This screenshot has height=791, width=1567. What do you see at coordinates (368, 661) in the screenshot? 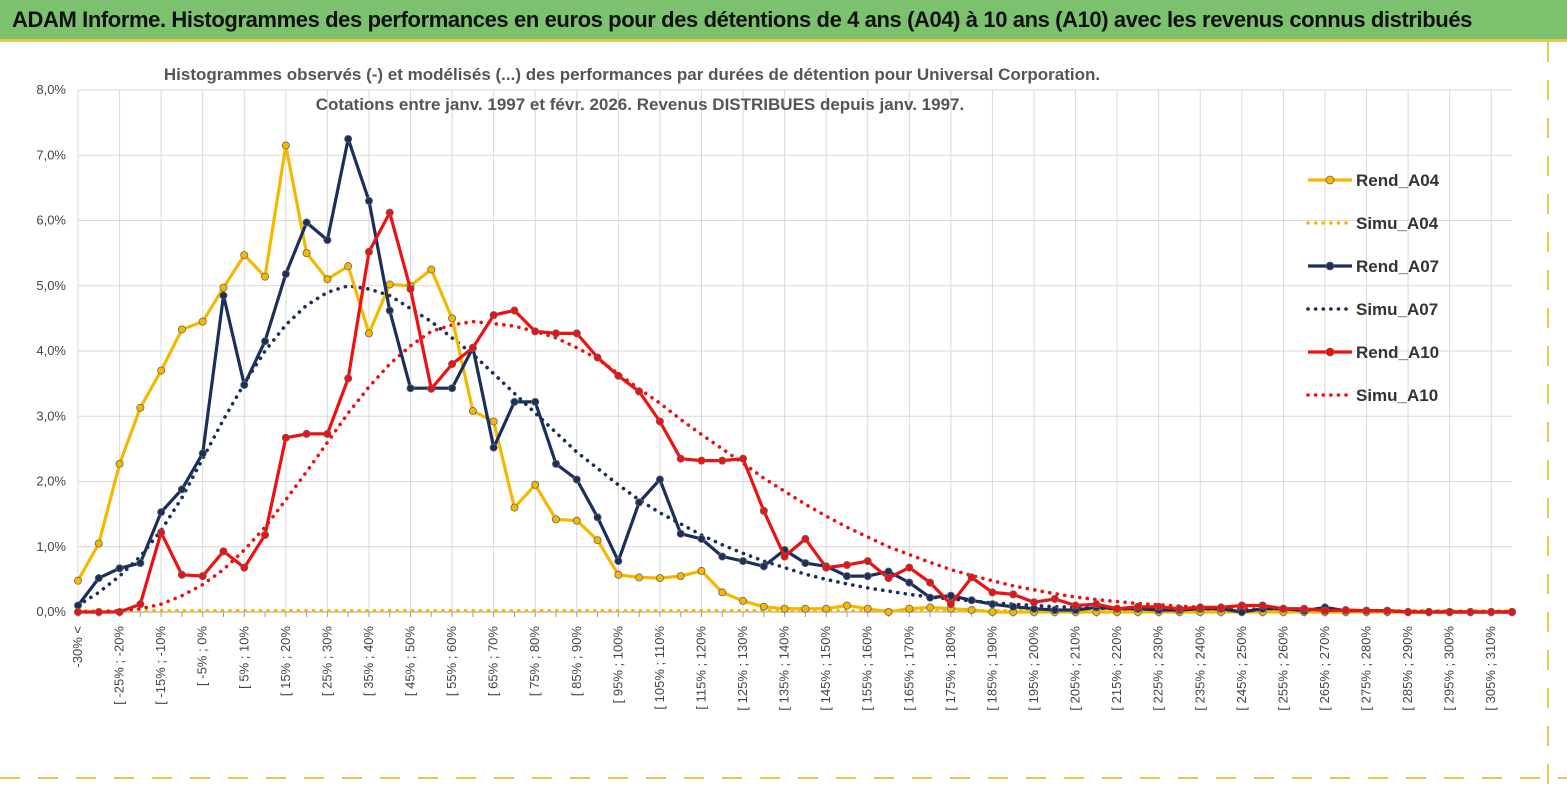
I see `x-tick-label: [ 35% ; 40%` at bounding box center [368, 661].